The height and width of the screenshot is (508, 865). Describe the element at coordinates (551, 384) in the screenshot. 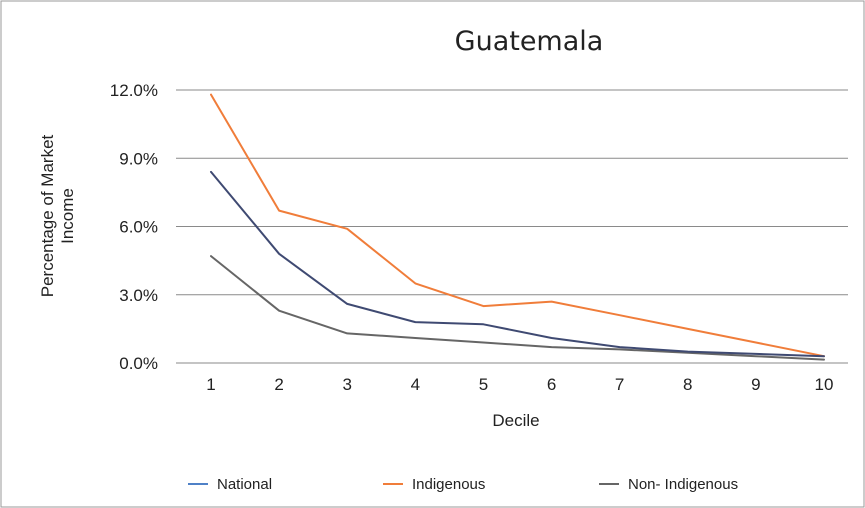

I see `x-tick-label: 6` at that location.